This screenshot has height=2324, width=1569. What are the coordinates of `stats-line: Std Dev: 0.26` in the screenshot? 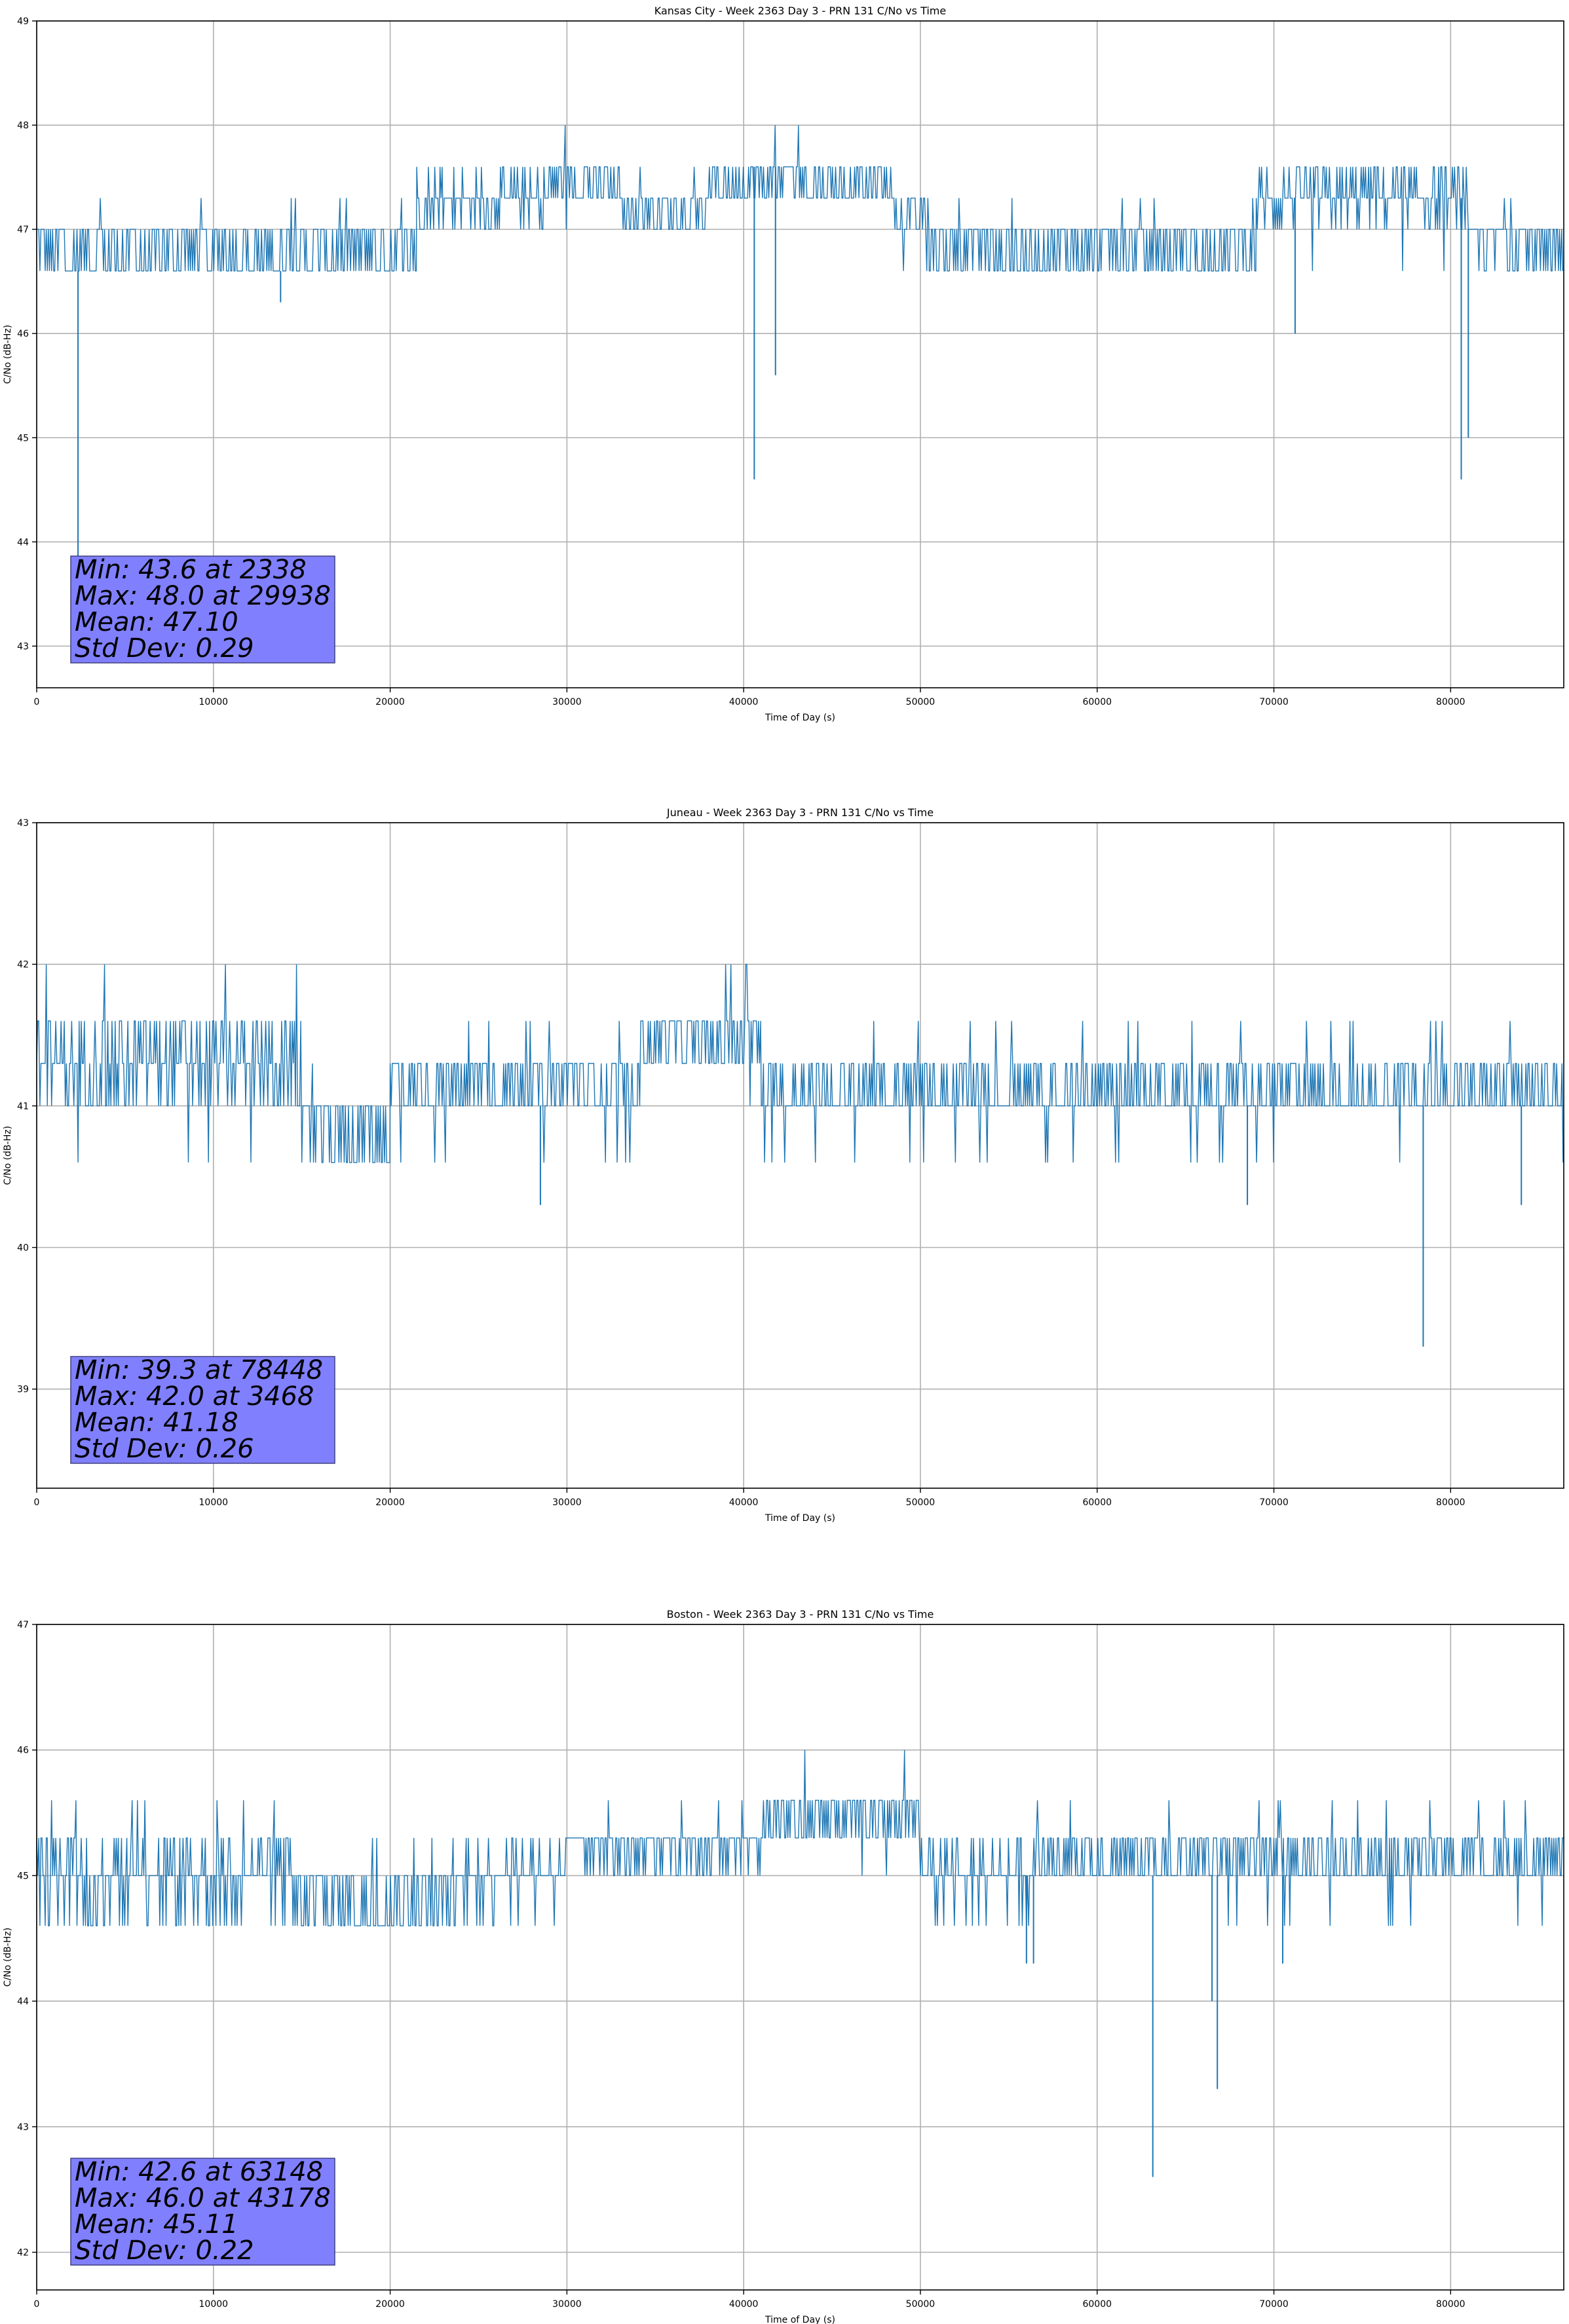 It's located at (164, 1449).